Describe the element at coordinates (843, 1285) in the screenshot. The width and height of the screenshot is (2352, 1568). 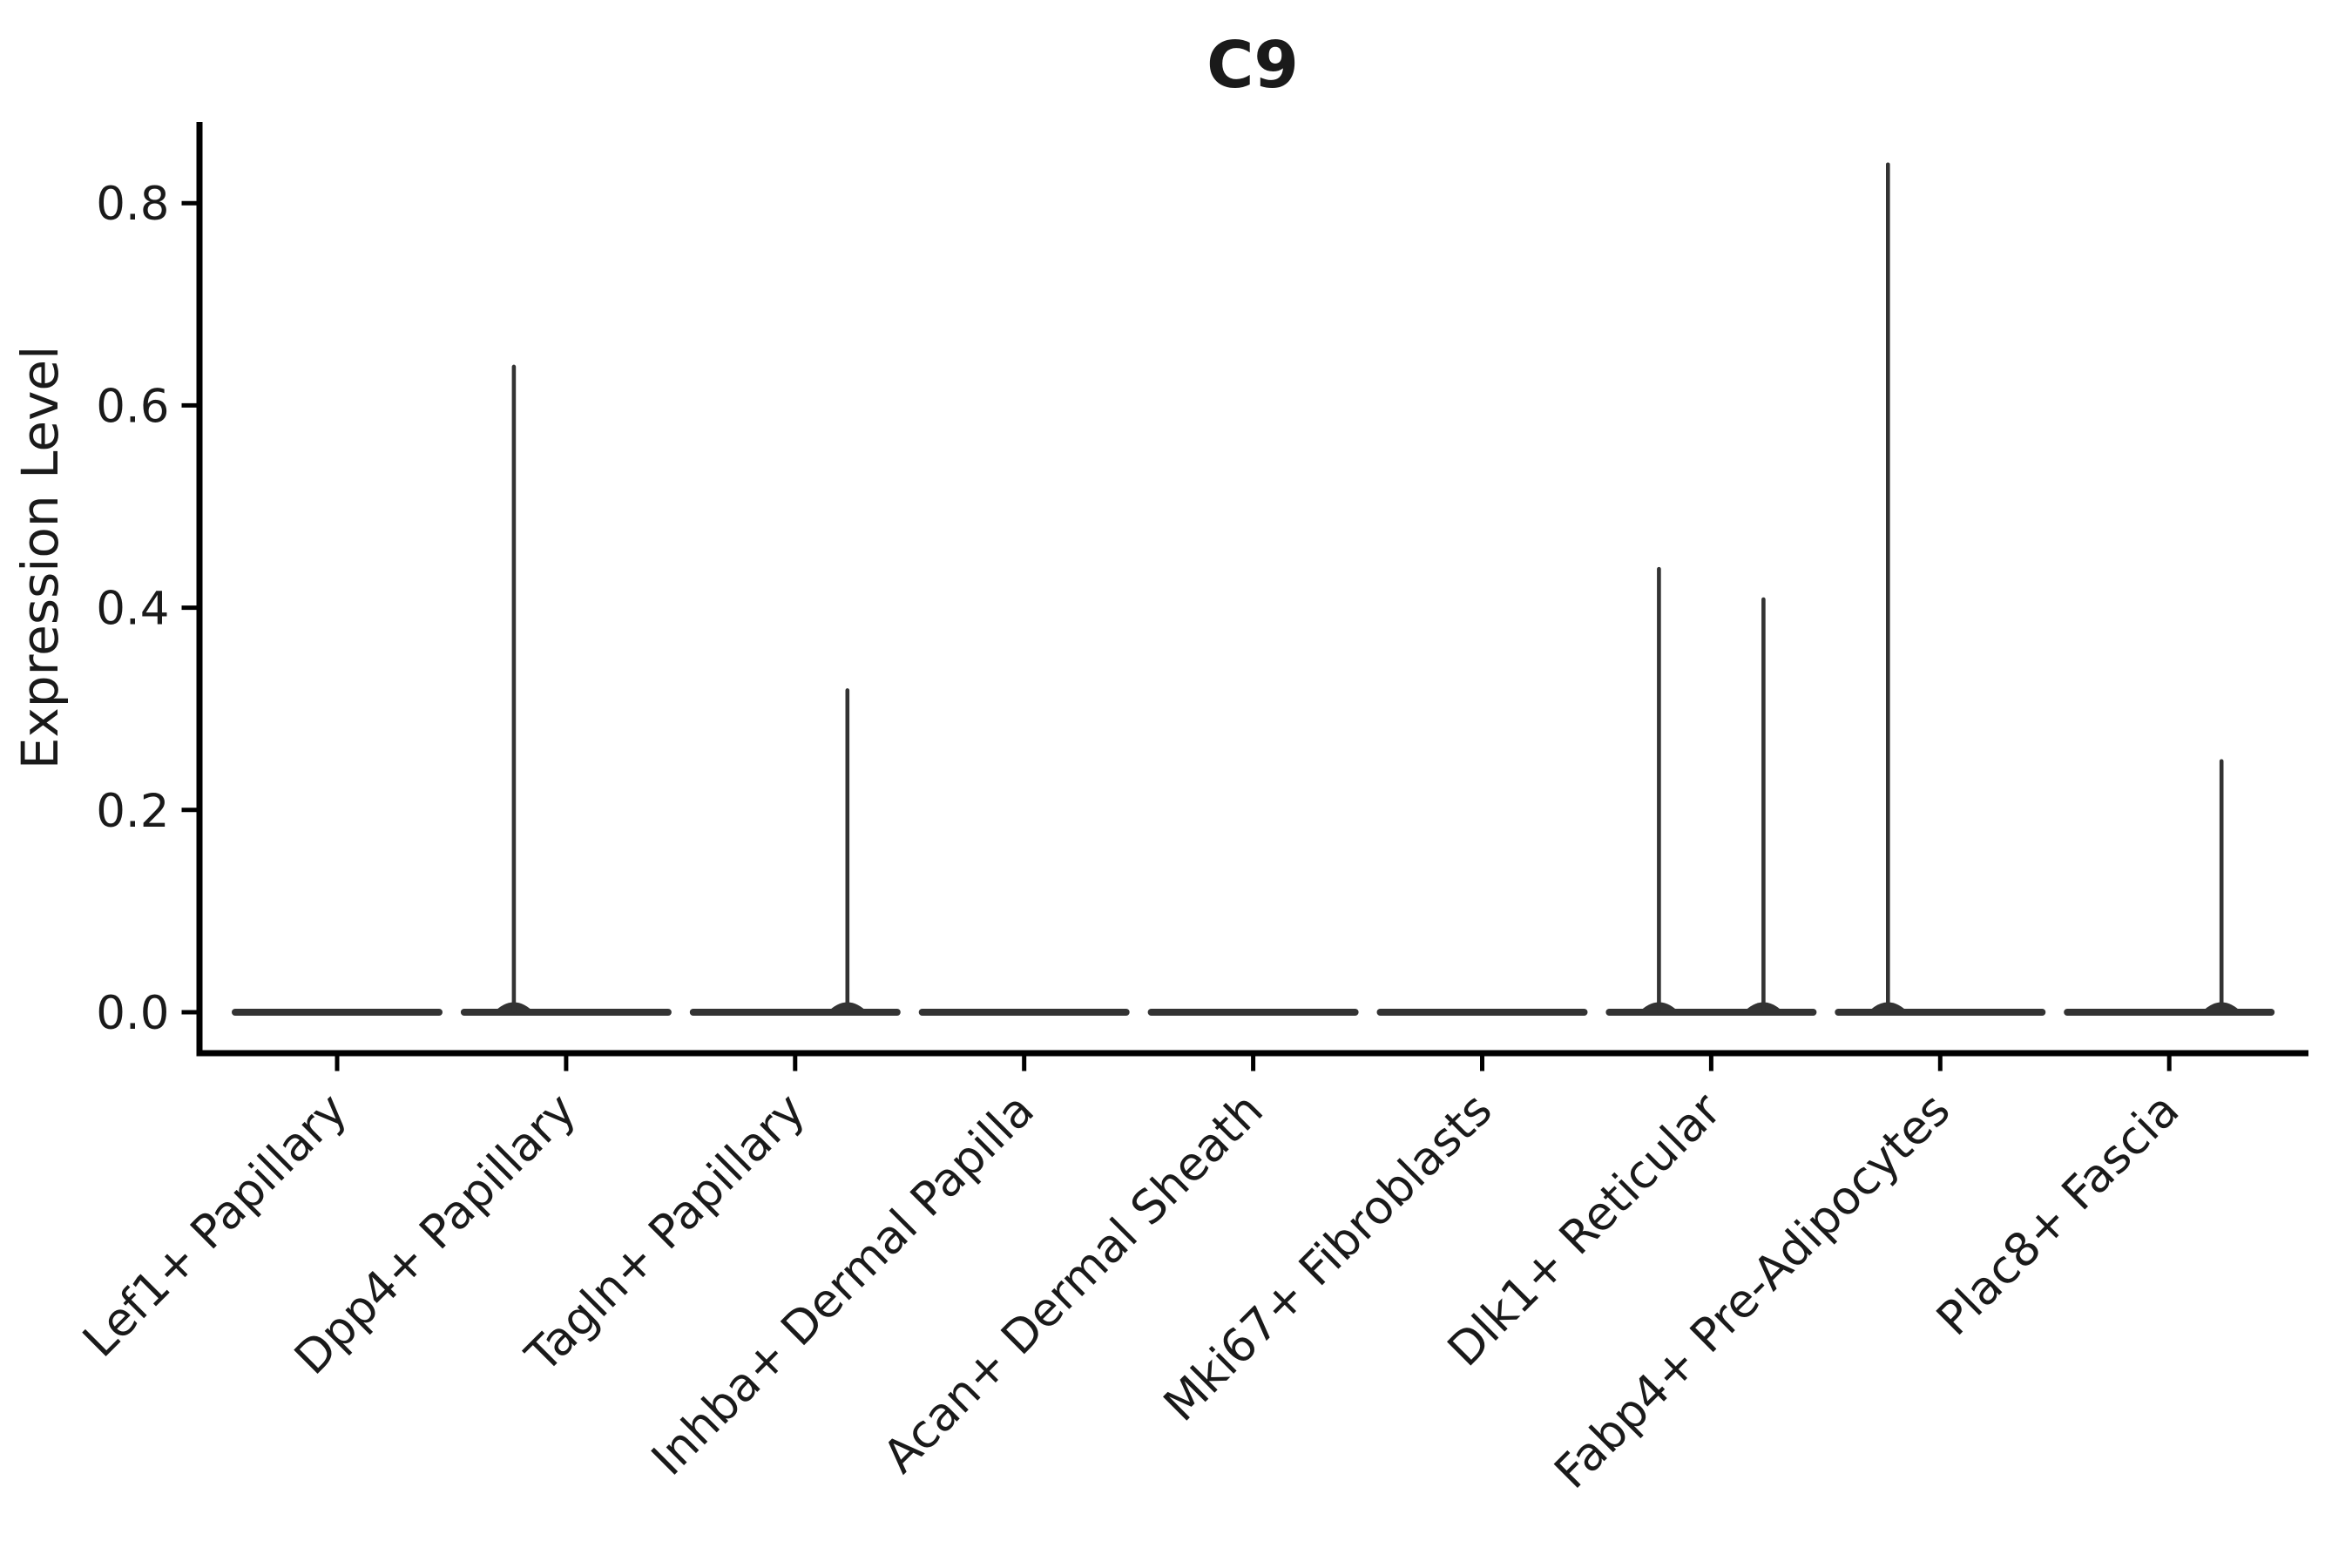
I see `x-tick-label: Inhba+ Dermal Papilla` at that location.